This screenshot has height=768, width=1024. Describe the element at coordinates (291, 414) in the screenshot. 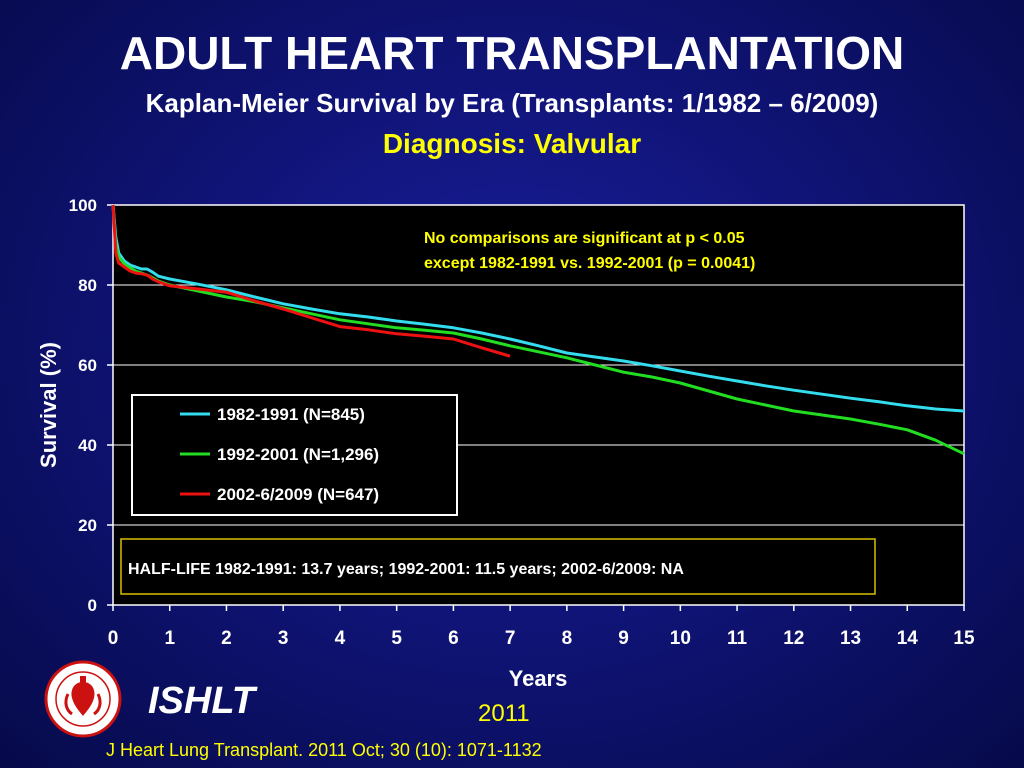

I see `legend-label: 1982-1991 (N=845)` at that location.